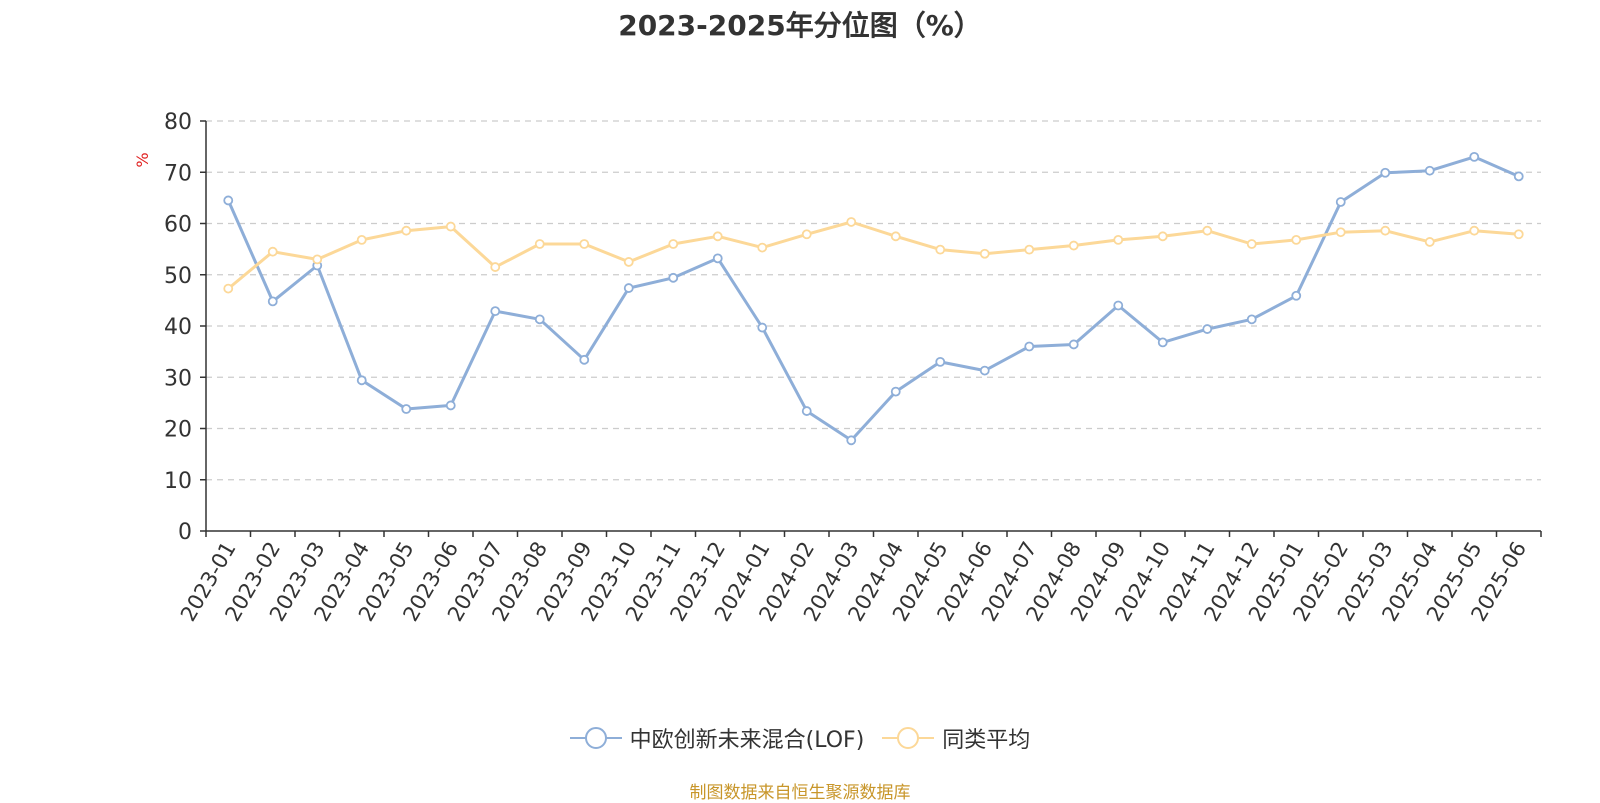  Describe the element at coordinates (178, 378) in the screenshot. I see `y-tick-label: 30` at that location.